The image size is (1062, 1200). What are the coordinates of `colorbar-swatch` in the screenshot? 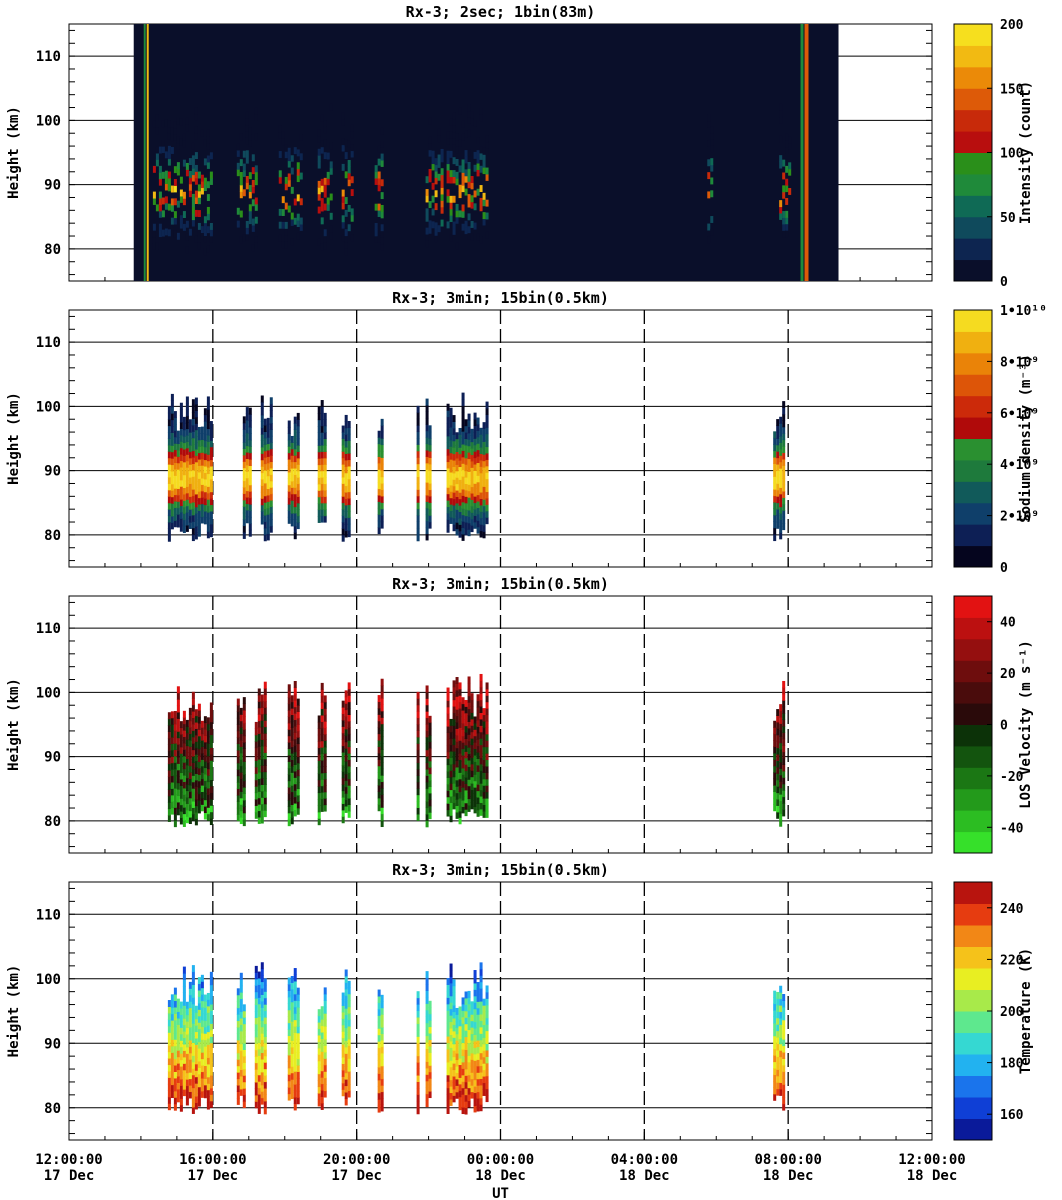 It's located at (973, 714).